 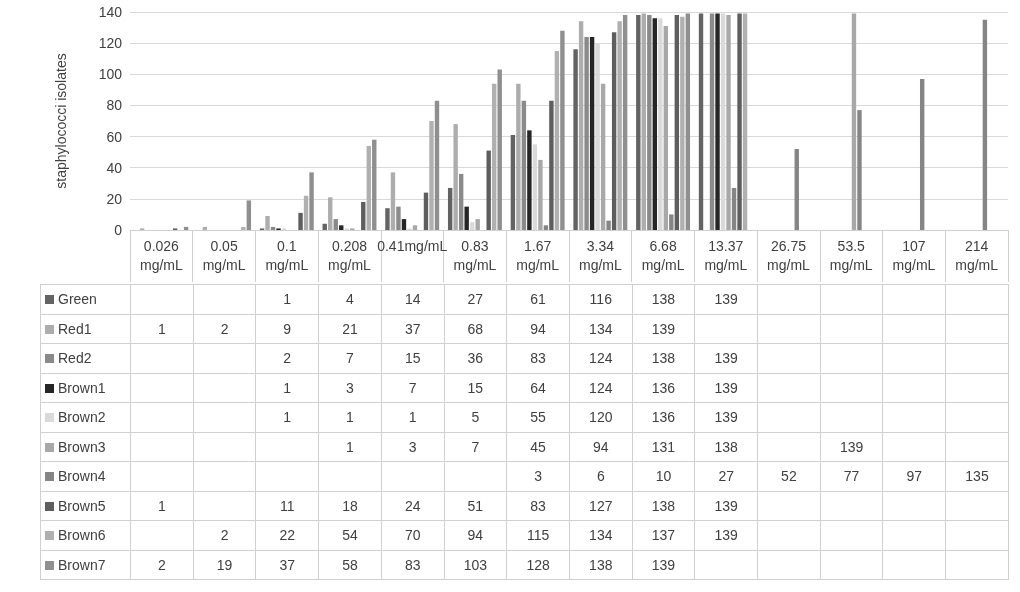 What do you see at coordinates (161, 255) in the screenshot?
I see `x-tick-label: 0.026 mg/mL` at bounding box center [161, 255].